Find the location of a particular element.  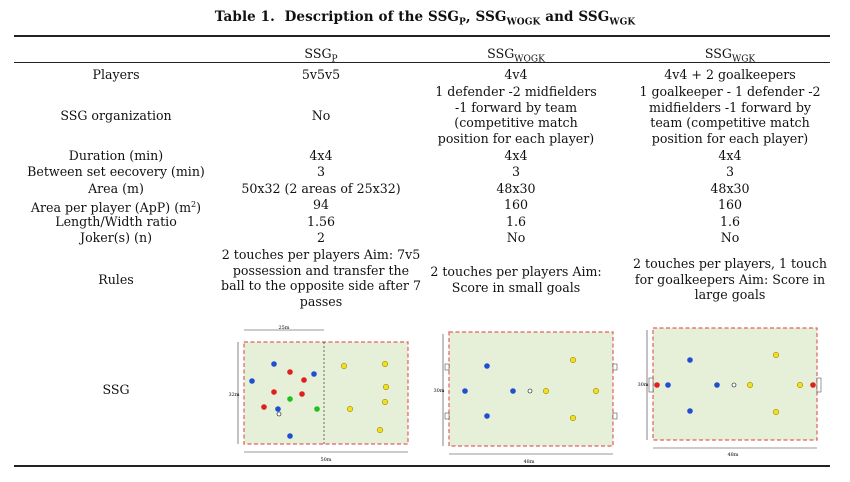

top-rule is located at coordinates (422, 36).